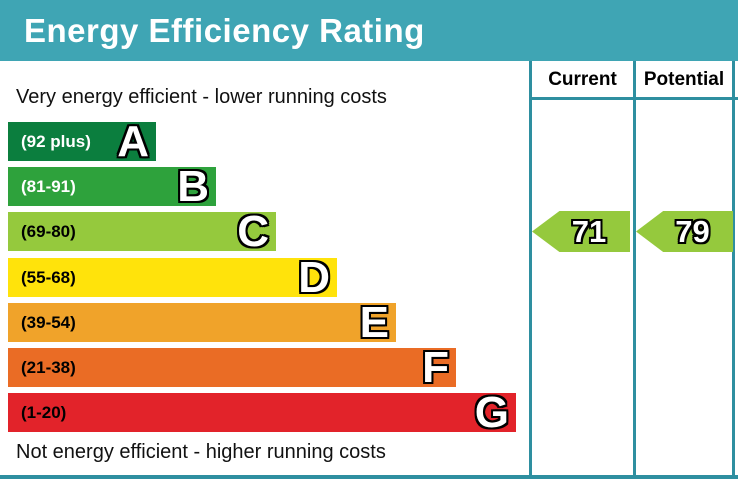  Describe the element at coordinates (202, 322) in the screenshot. I see `band-e: (39-54) E` at that location.